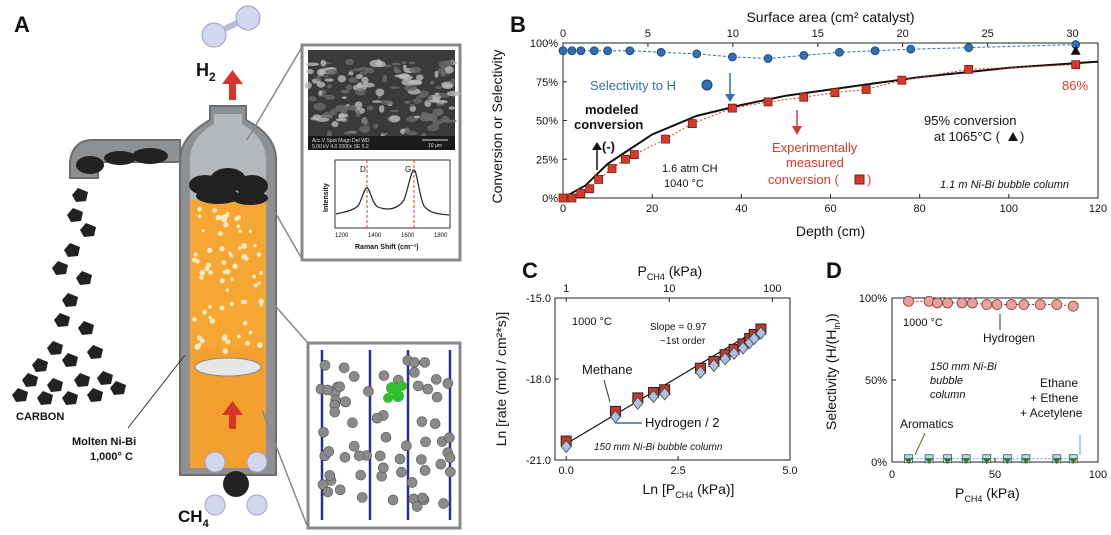 The width and height of the screenshot is (1111, 535). I want to click on exp-label-1: Experimentally, so click(815, 147).